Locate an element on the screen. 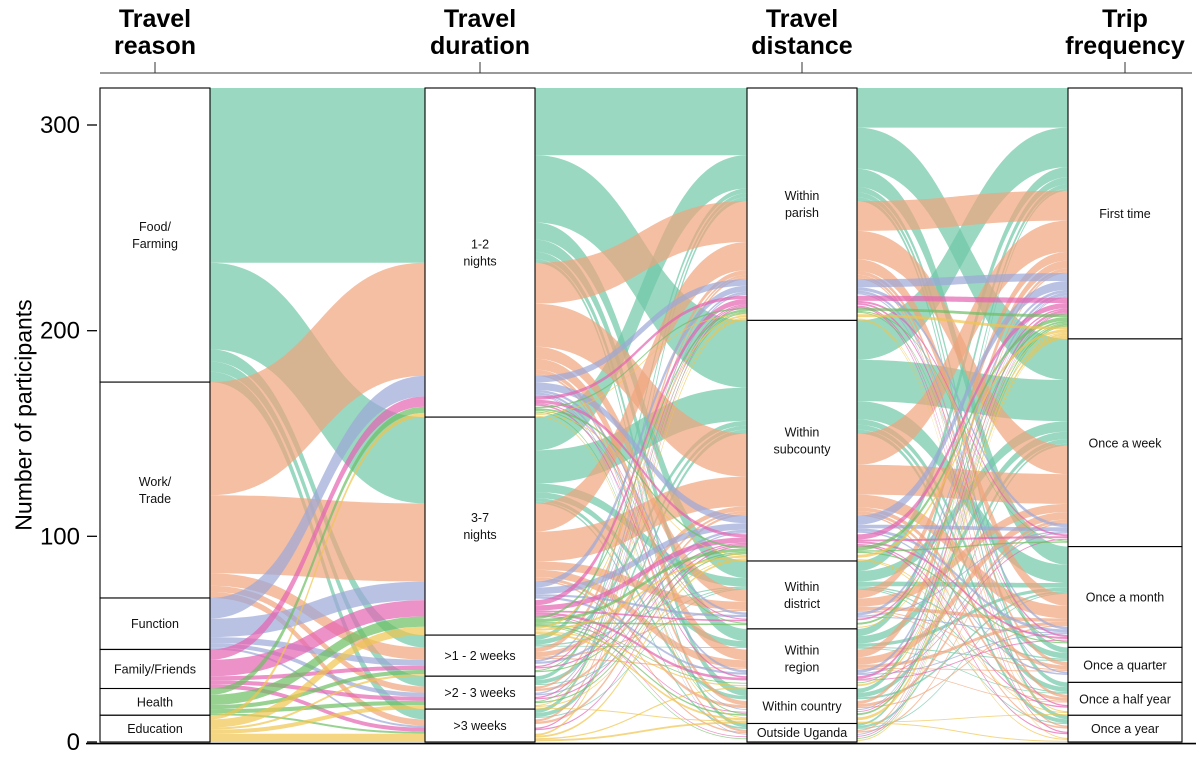 The height and width of the screenshot is (760, 1200). node-label: Outside Uganda is located at coordinates (802, 733).